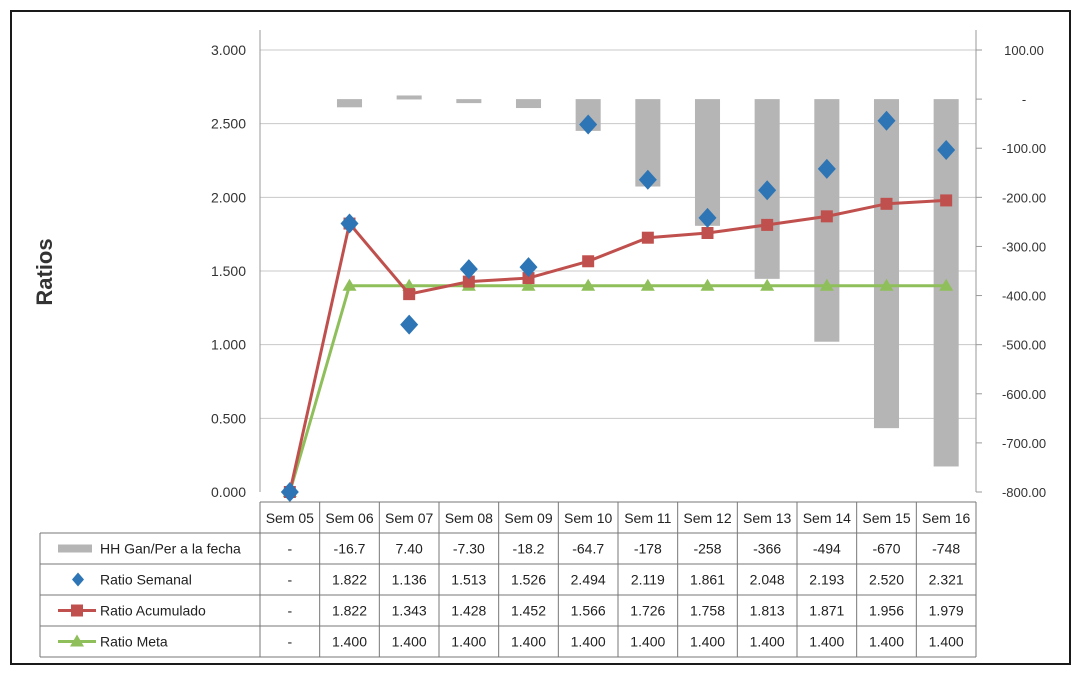  Describe the element at coordinates (886, 549) in the screenshot. I see `data-table-value: -670` at that location.